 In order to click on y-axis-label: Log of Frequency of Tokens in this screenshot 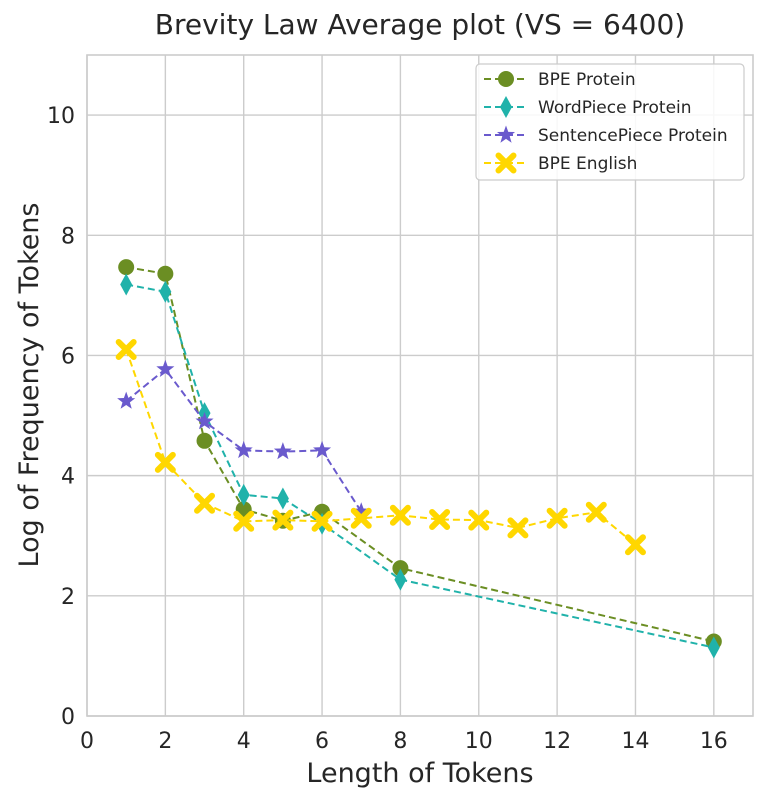, I will do `click(29, 385)`.